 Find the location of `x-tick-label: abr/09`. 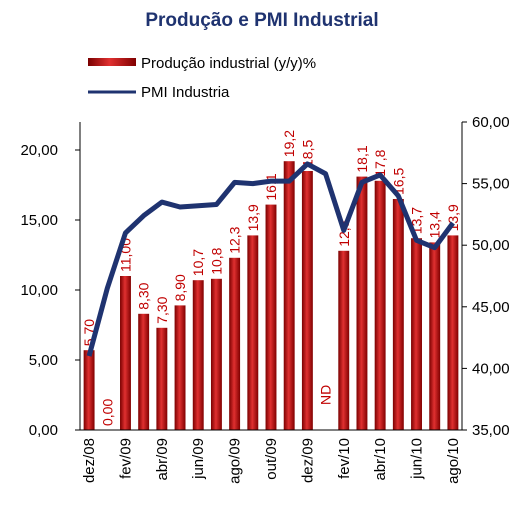

x-tick-label: abr/09 is located at coordinates (162, 459).